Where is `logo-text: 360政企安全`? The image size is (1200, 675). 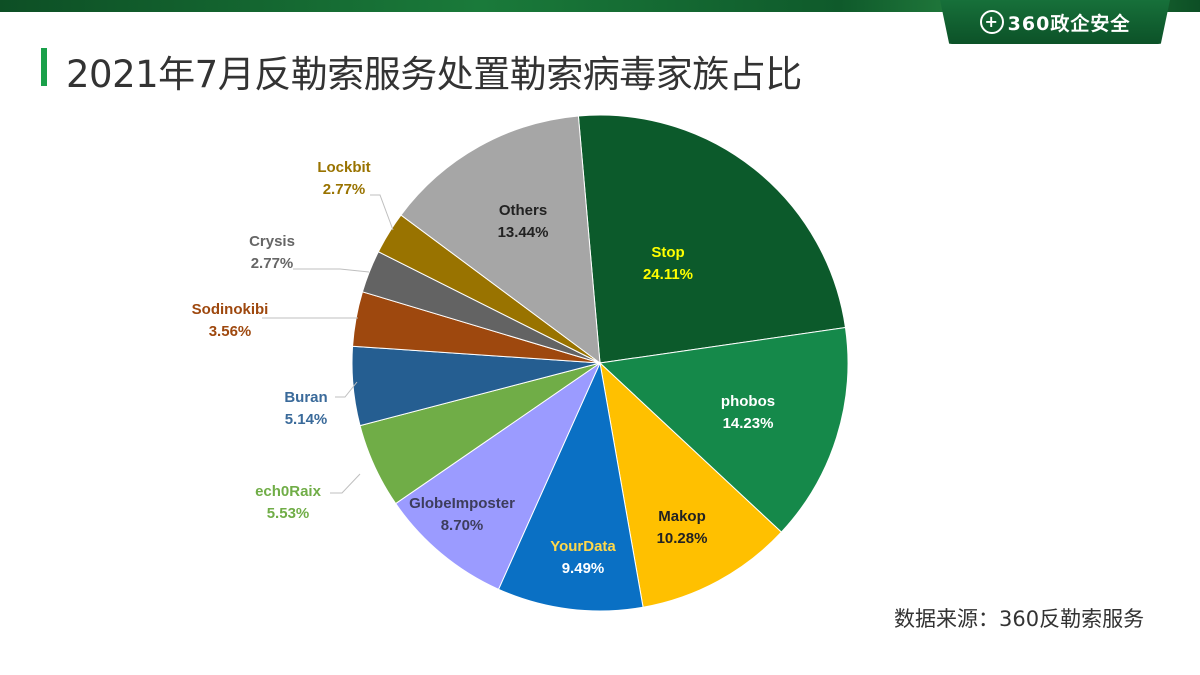 logo-text: 360政企安全 is located at coordinates (1069, 23).